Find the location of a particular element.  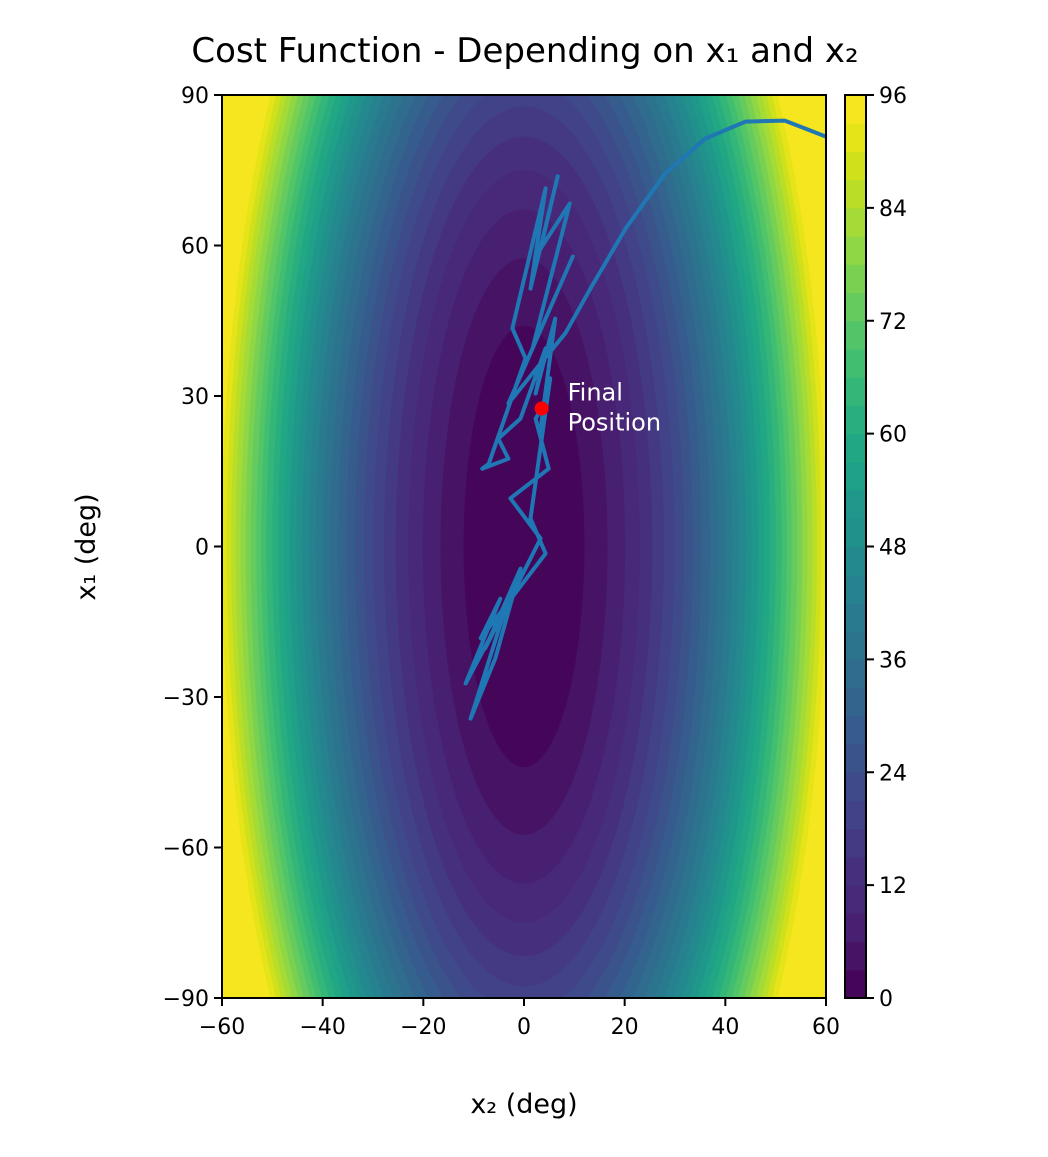

y-tick-label: 30 is located at coordinates (195, 397).